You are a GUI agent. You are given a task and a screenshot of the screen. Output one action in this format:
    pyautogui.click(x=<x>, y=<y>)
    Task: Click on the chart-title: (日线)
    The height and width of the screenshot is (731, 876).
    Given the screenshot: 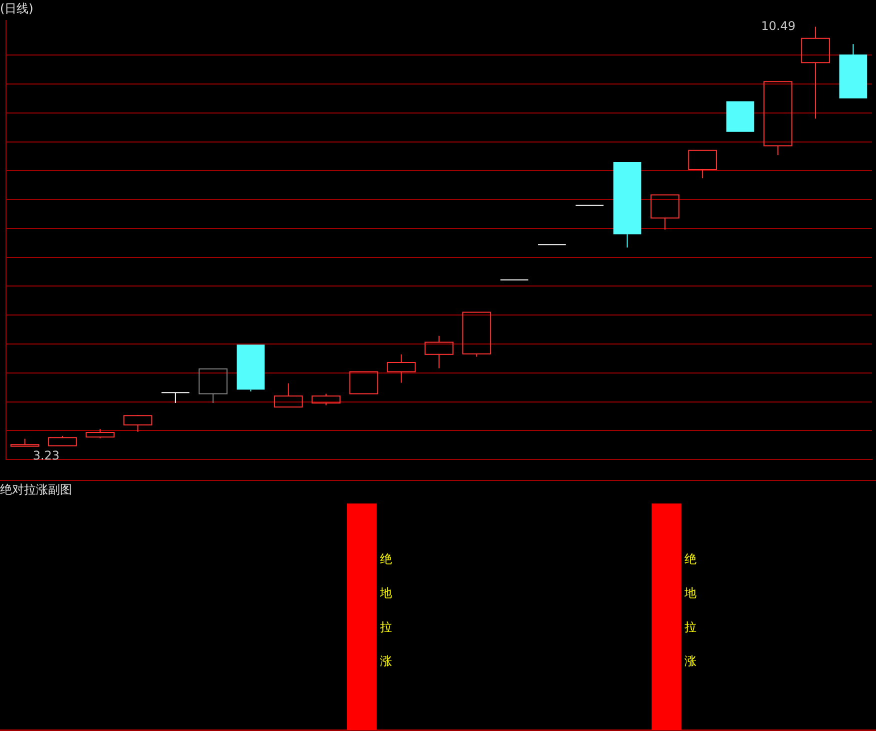 What is the action you would take?
    pyautogui.click(x=17, y=8)
    